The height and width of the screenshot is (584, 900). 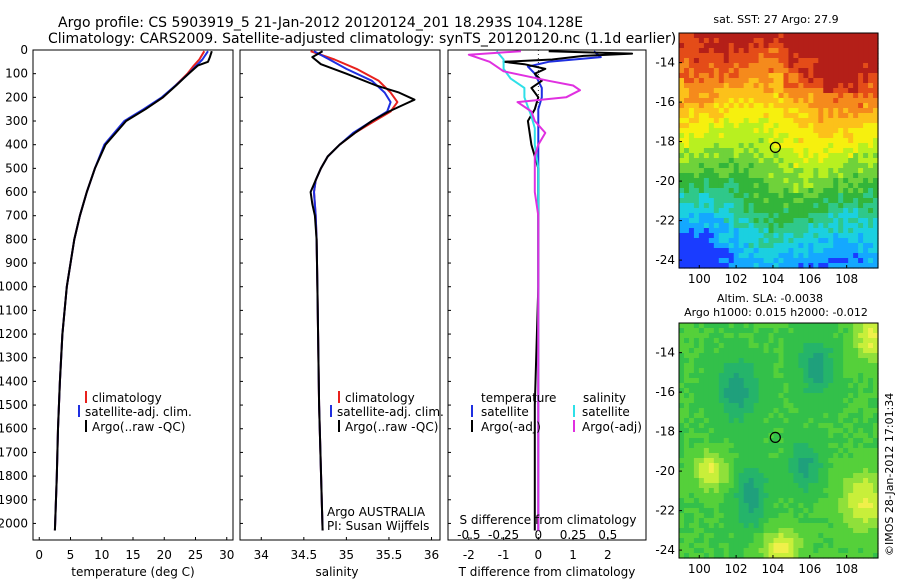 What do you see at coordinates (378, 526) in the screenshot?
I see `principal-investigator-annotation: PI: Susan Wijffels` at bounding box center [378, 526].